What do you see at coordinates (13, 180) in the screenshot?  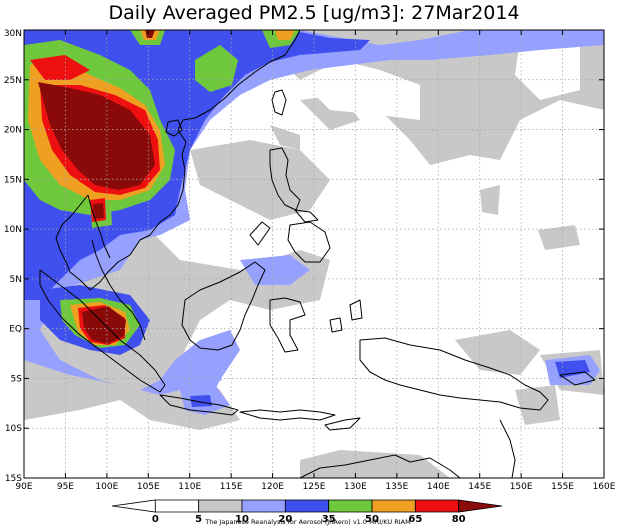 I see `lat-tick-label: 15N` at bounding box center [13, 180].